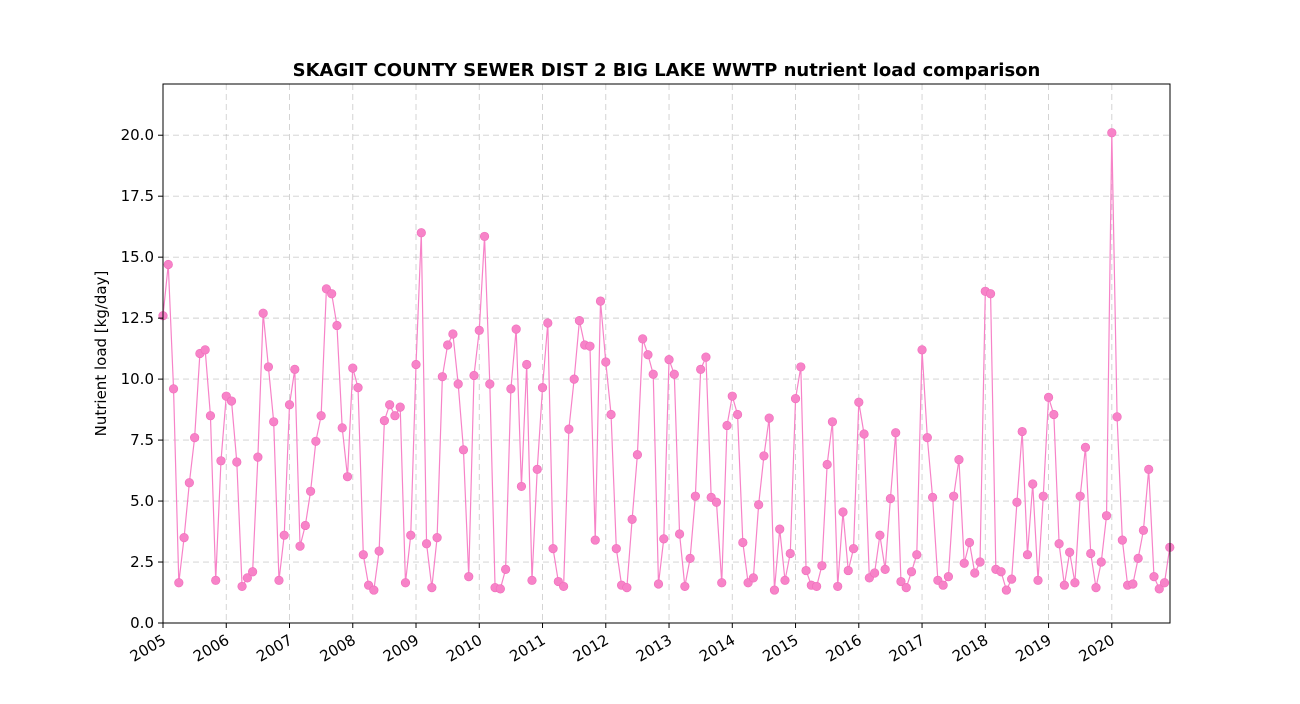 The height and width of the screenshot is (704, 1300). What do you see at coordinates (142, 623) in the screenshot?
I see `y-tick-label: 0.0` at bounding box center [142, 623].